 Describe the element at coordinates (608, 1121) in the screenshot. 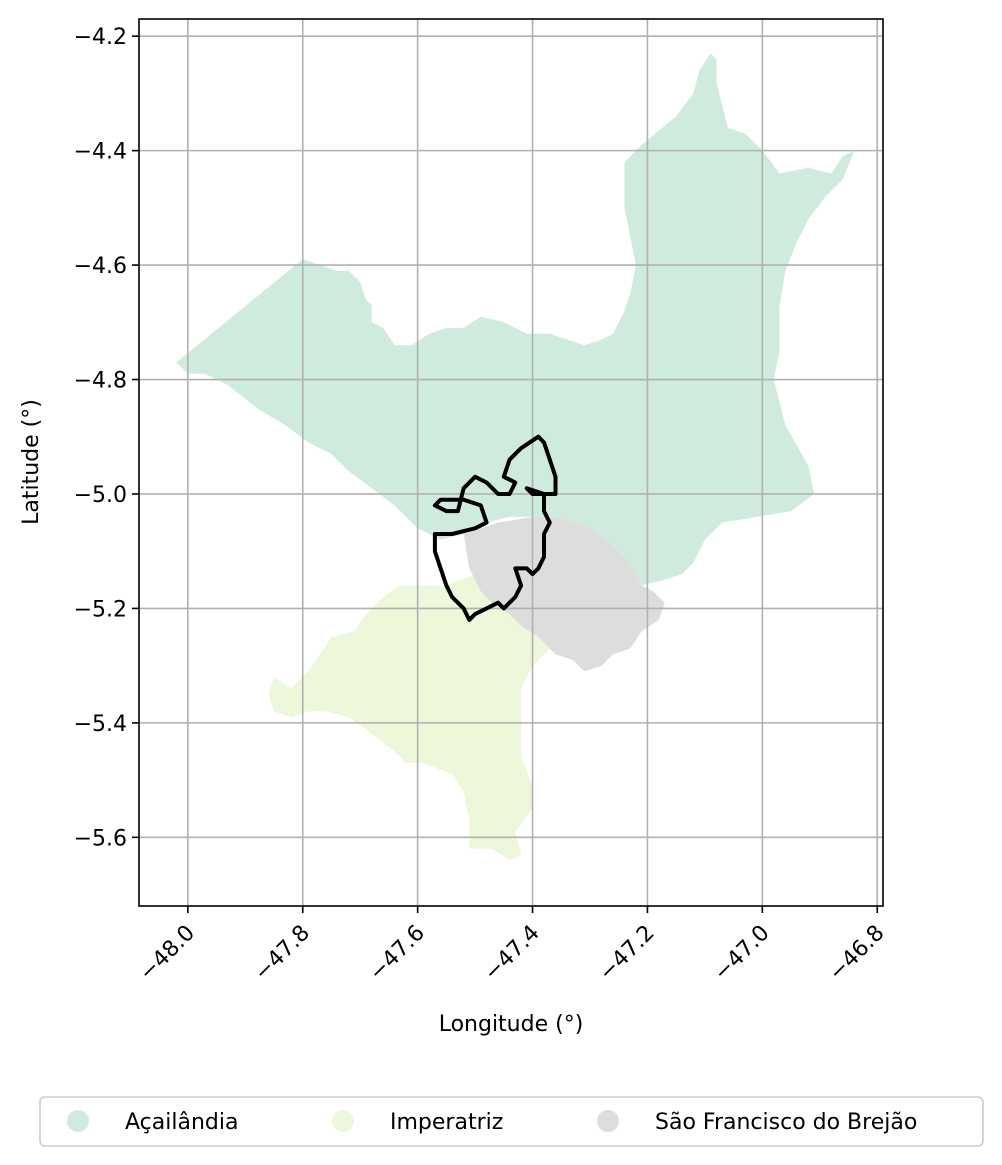

I see `legend-marker-sao-francisco-do-brejao` at that location.